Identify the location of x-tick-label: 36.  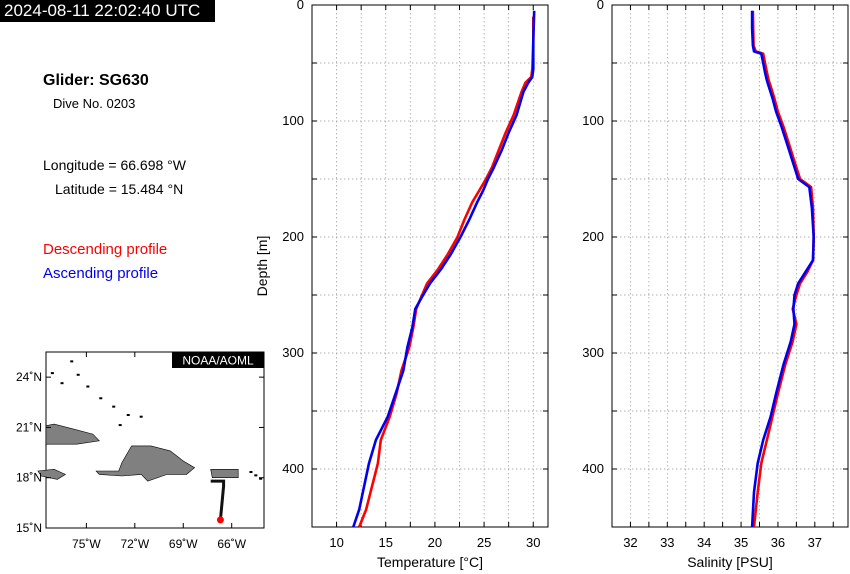
(778, 542).